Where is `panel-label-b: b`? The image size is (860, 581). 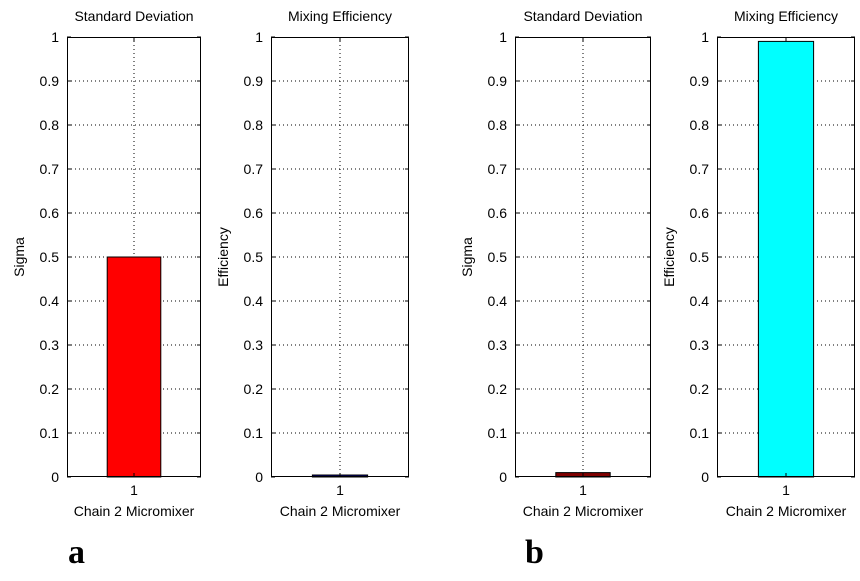 panel-label-b: b is located at coordinates (534, 552).